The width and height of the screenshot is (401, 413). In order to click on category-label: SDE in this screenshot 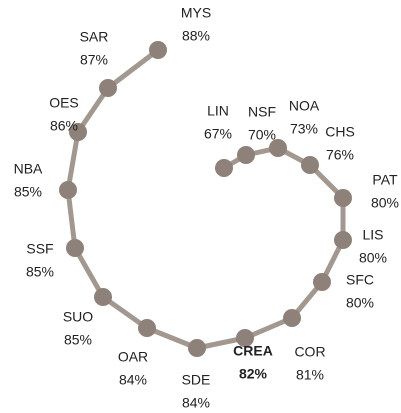, I will do `click(196, 380)`.